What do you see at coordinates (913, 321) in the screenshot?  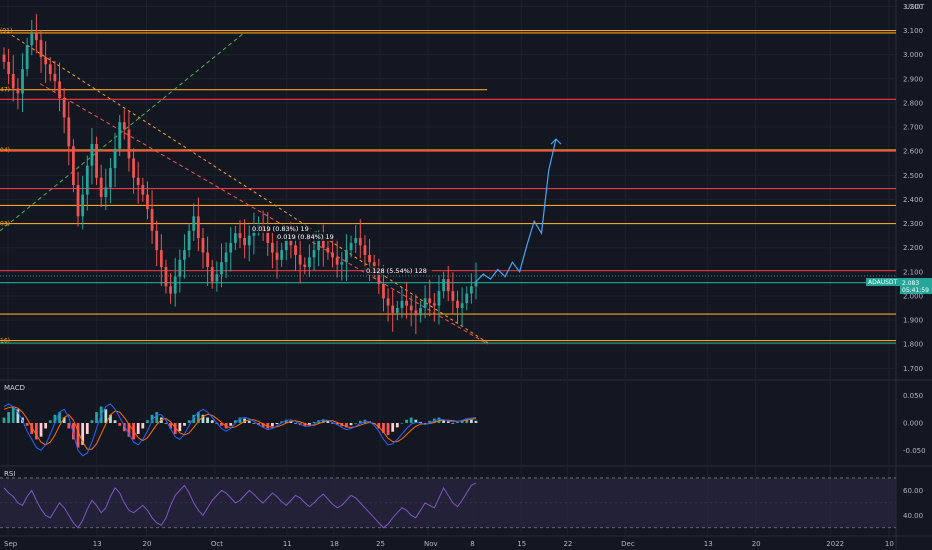 I see `price-tick-label: 1.900` at bounding box center [913, 321].